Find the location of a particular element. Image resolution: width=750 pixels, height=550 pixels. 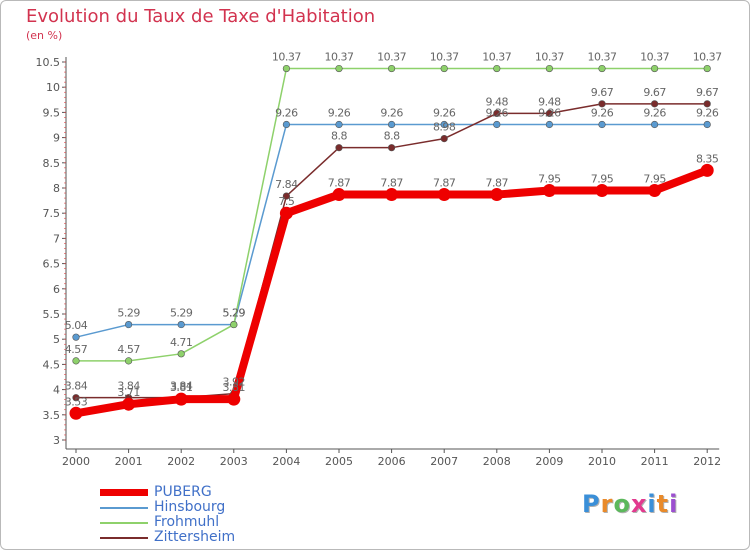

x-tick-label: 2011 is located at coordinates (655, 461).